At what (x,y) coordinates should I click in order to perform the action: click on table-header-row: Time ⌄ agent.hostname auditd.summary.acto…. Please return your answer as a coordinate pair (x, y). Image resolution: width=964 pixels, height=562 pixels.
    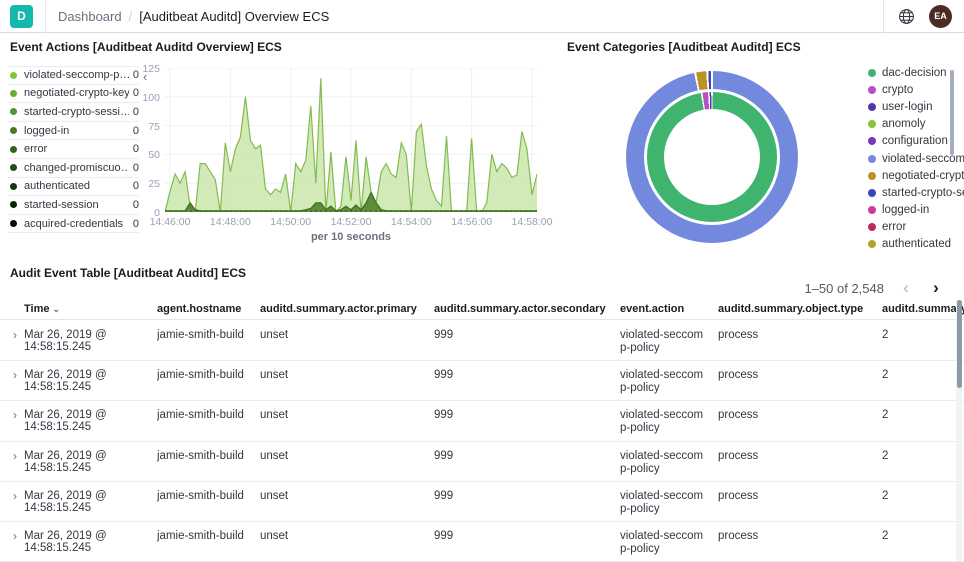
    Looking at the image, I should click on (482, 310).